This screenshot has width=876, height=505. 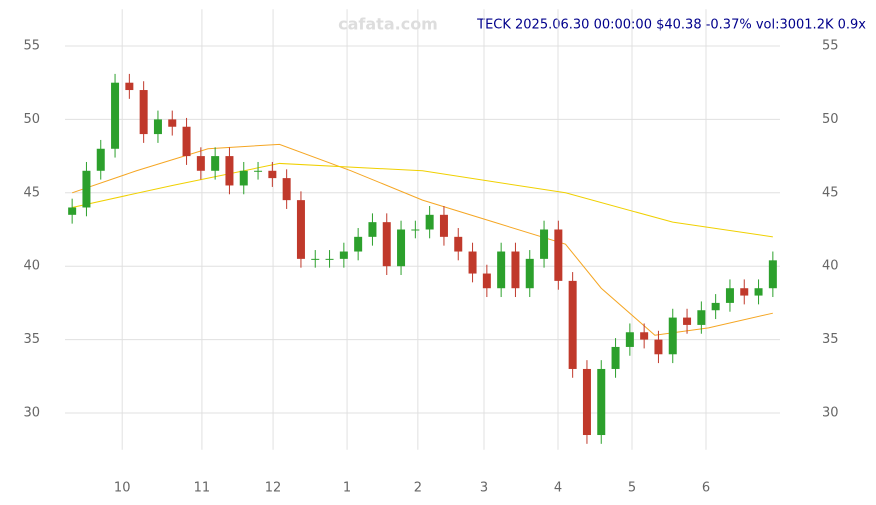 What do you see at coordinates (632, 488) in the screenshot?
I see `x-tick-label: 5` at bounding box center [632, 488].